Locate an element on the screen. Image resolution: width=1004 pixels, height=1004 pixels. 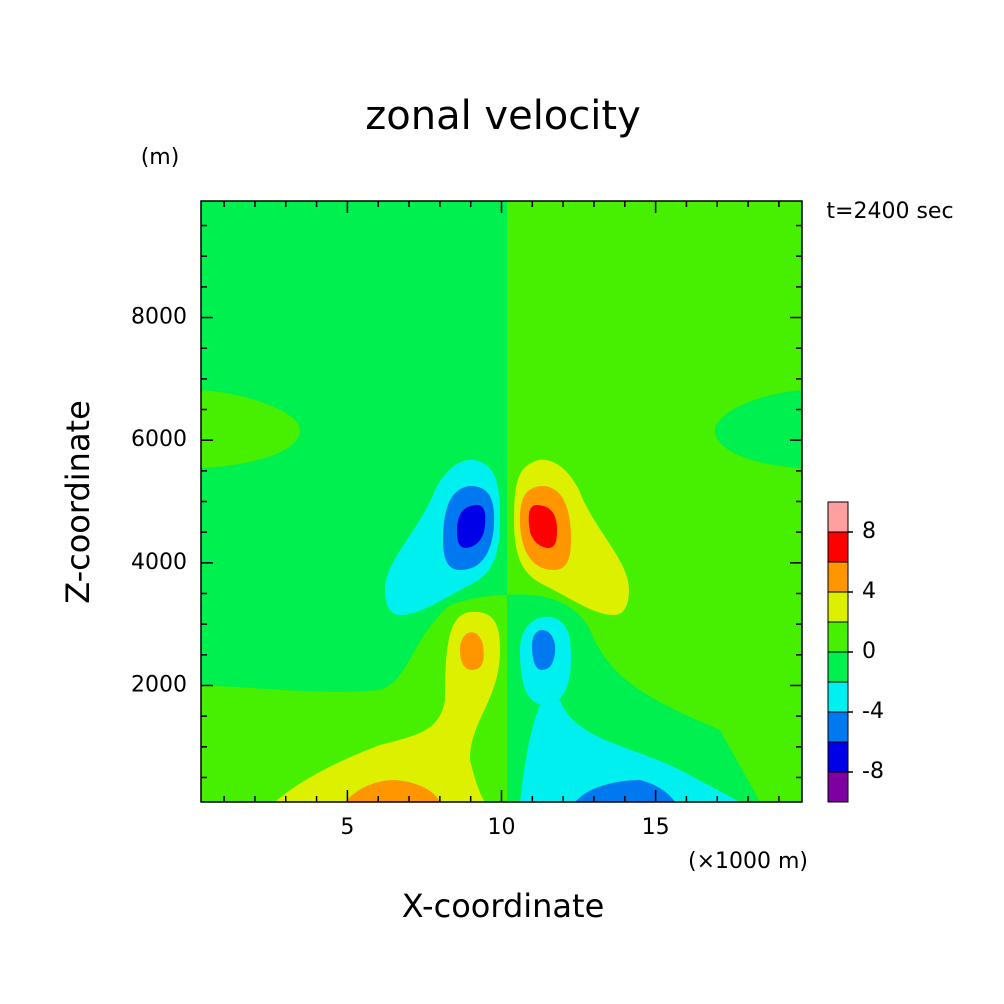
x-tick-label: 10 is located at coordinates (502, 827).